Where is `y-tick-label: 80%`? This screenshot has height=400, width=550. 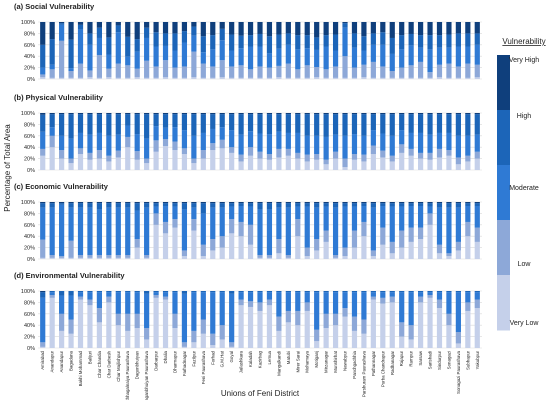 y-tick-label: 80% is located at coordinates (29, 303).